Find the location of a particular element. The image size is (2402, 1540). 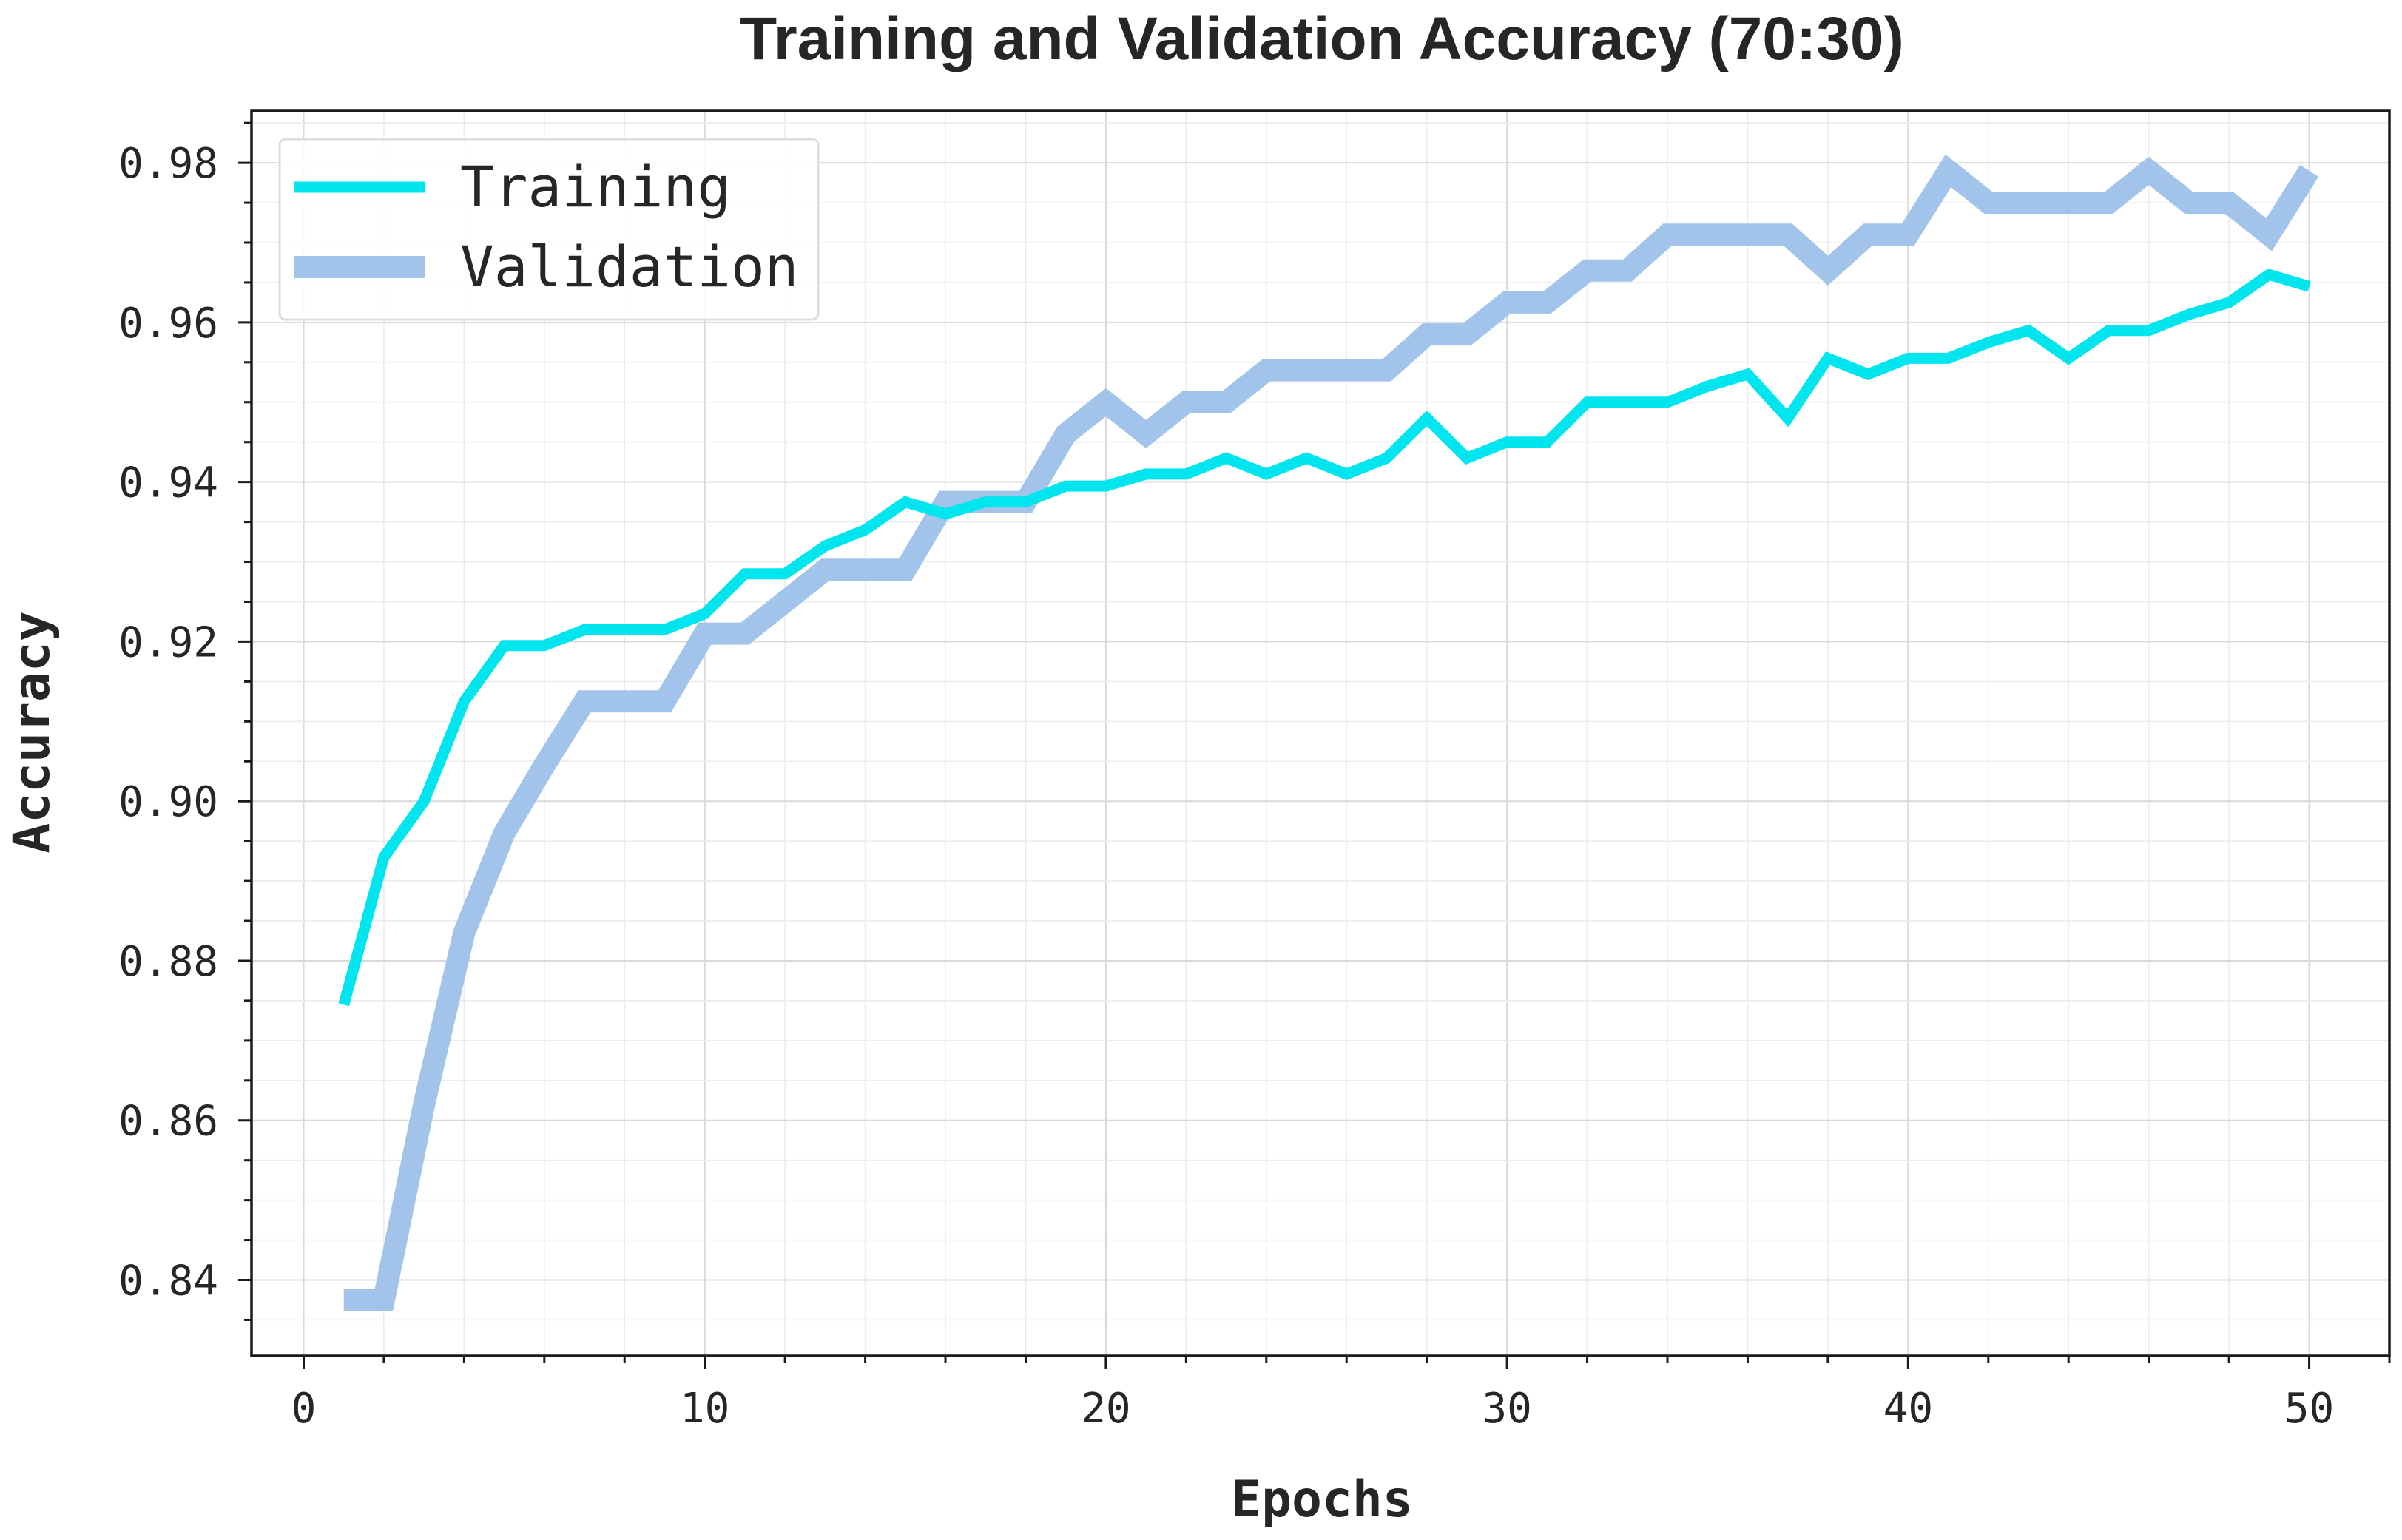

y-tick-label: 0.98 is located at coordinates (168, 164).